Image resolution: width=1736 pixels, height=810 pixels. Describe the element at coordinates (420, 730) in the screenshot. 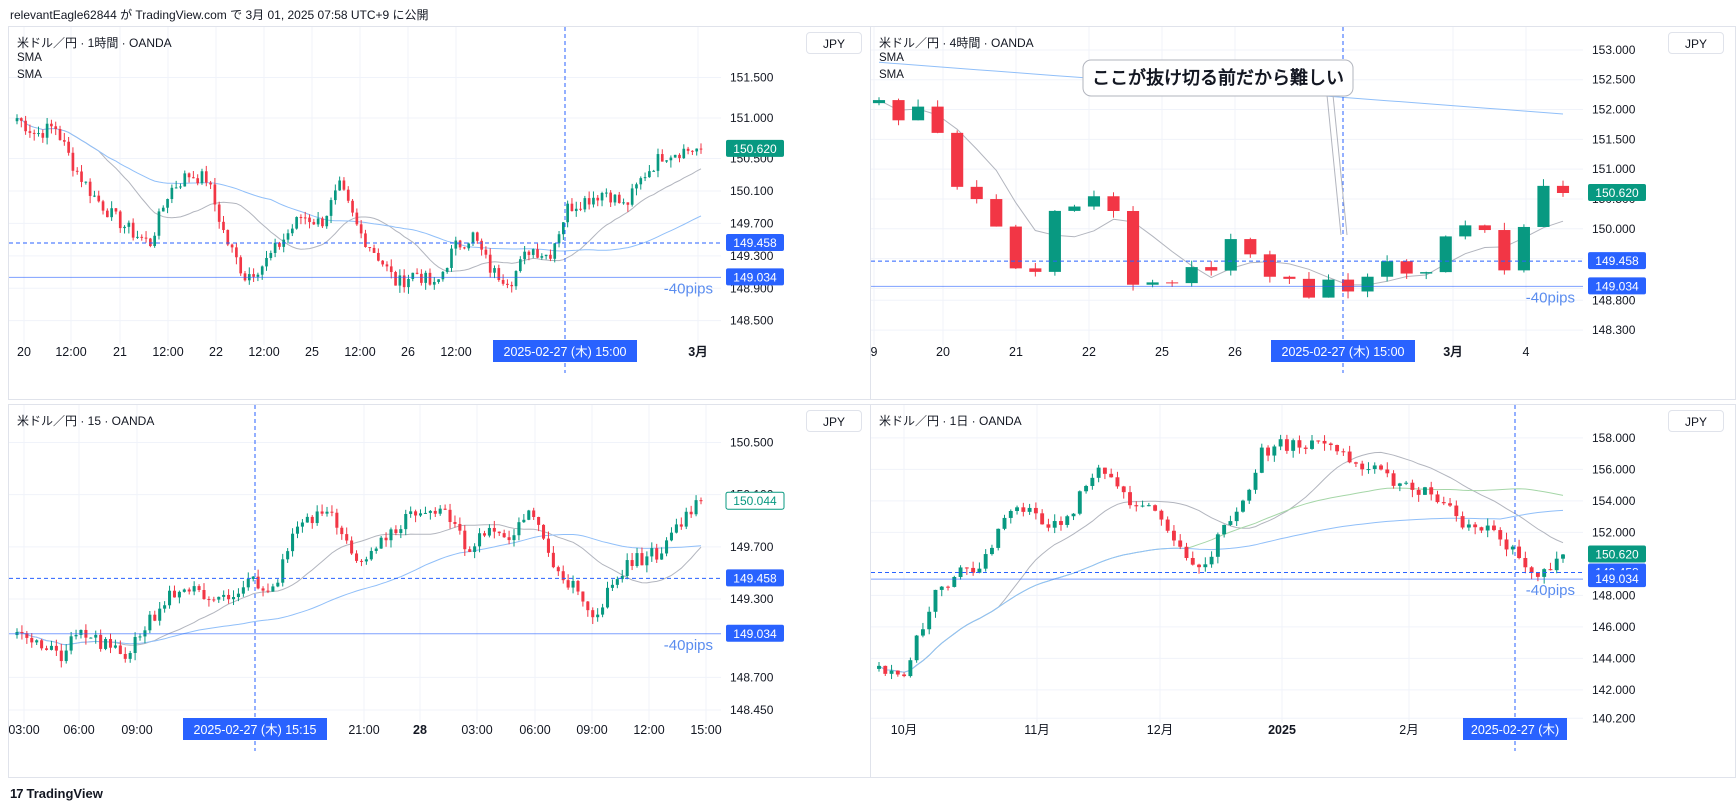

I see `x-tick-label: 28` at that location.